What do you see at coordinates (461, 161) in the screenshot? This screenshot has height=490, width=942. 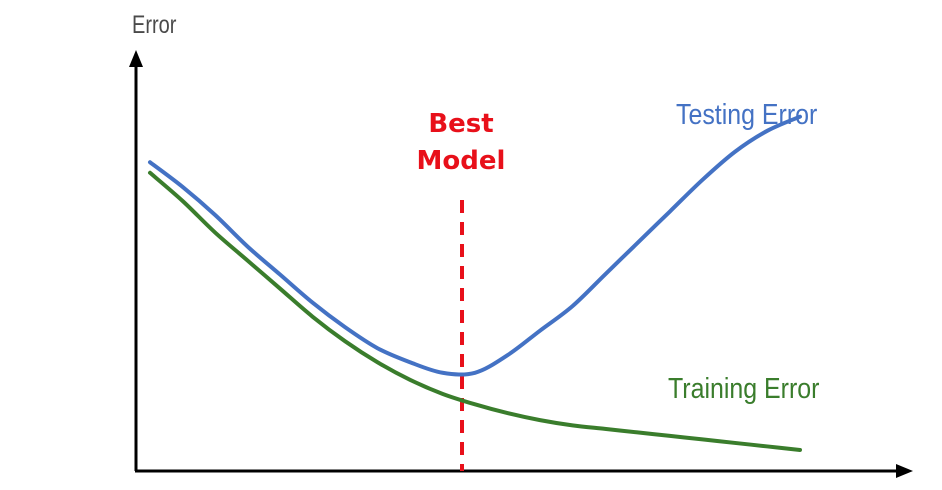 I see `annotation-model: Model` at bounding box center [461, 161].